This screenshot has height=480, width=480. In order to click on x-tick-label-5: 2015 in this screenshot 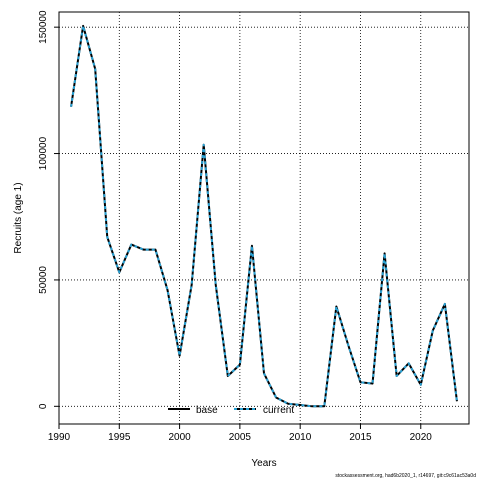, I will do `click(360, 437)`.